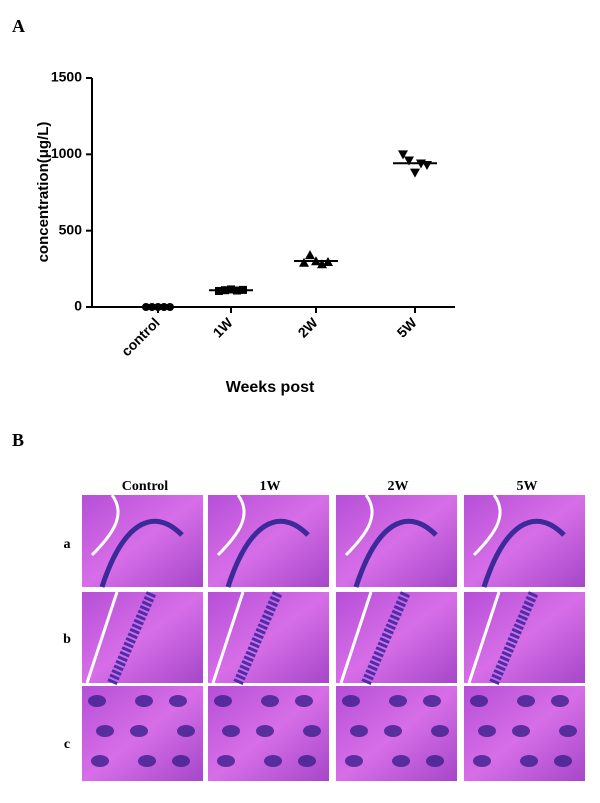  Describe the element at coordinates (270, 486) in the screenshot. I see `column-header: 1W` at that location.